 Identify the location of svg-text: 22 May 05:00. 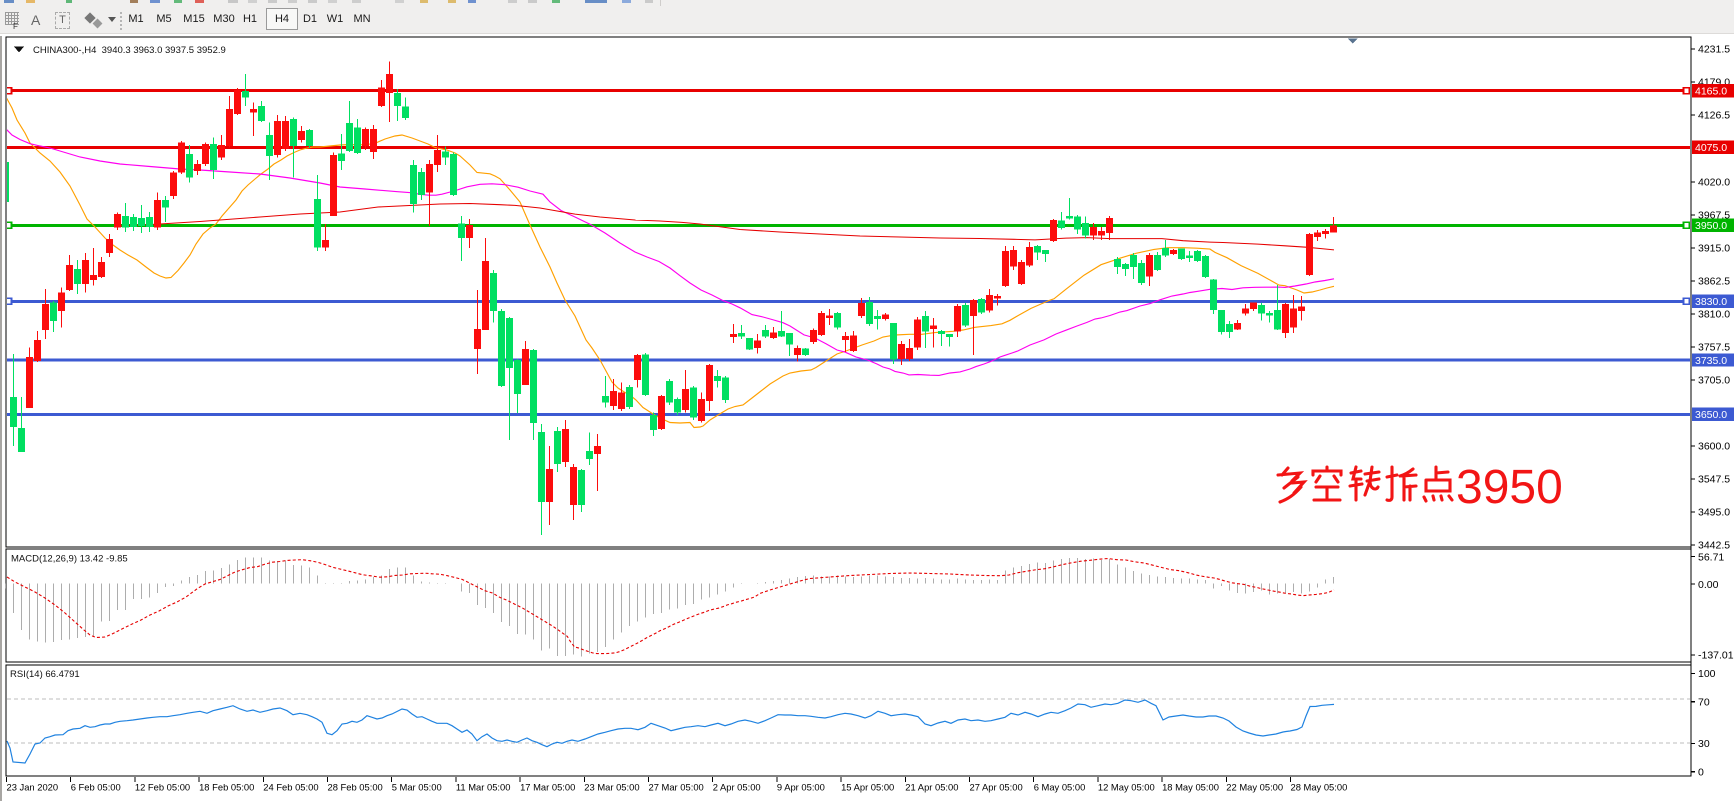
(1254, 787).